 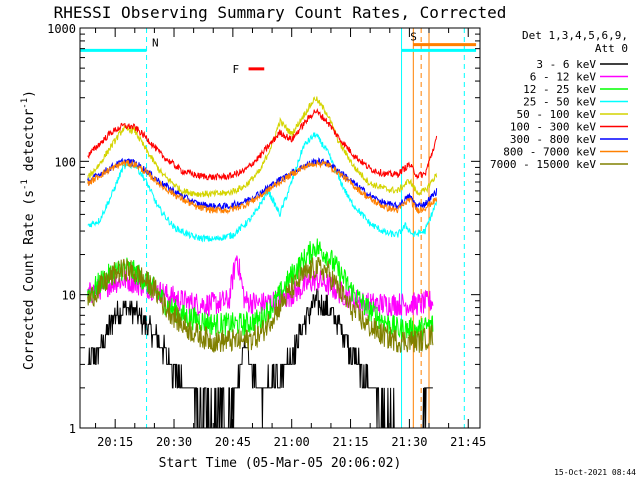 I want to click on flag-label-F: F, so click(x=236, y=69).